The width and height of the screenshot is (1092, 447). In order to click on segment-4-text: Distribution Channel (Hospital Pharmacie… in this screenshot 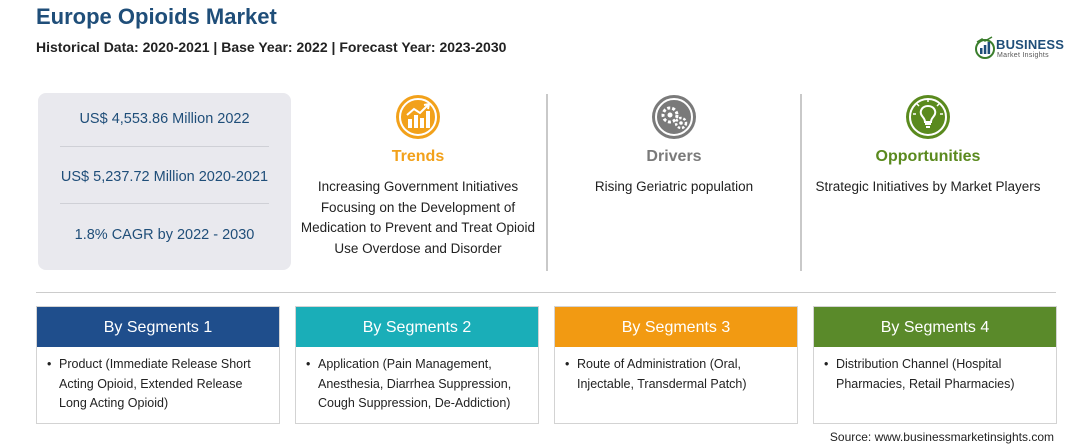, I will do `click(925, 374)`.